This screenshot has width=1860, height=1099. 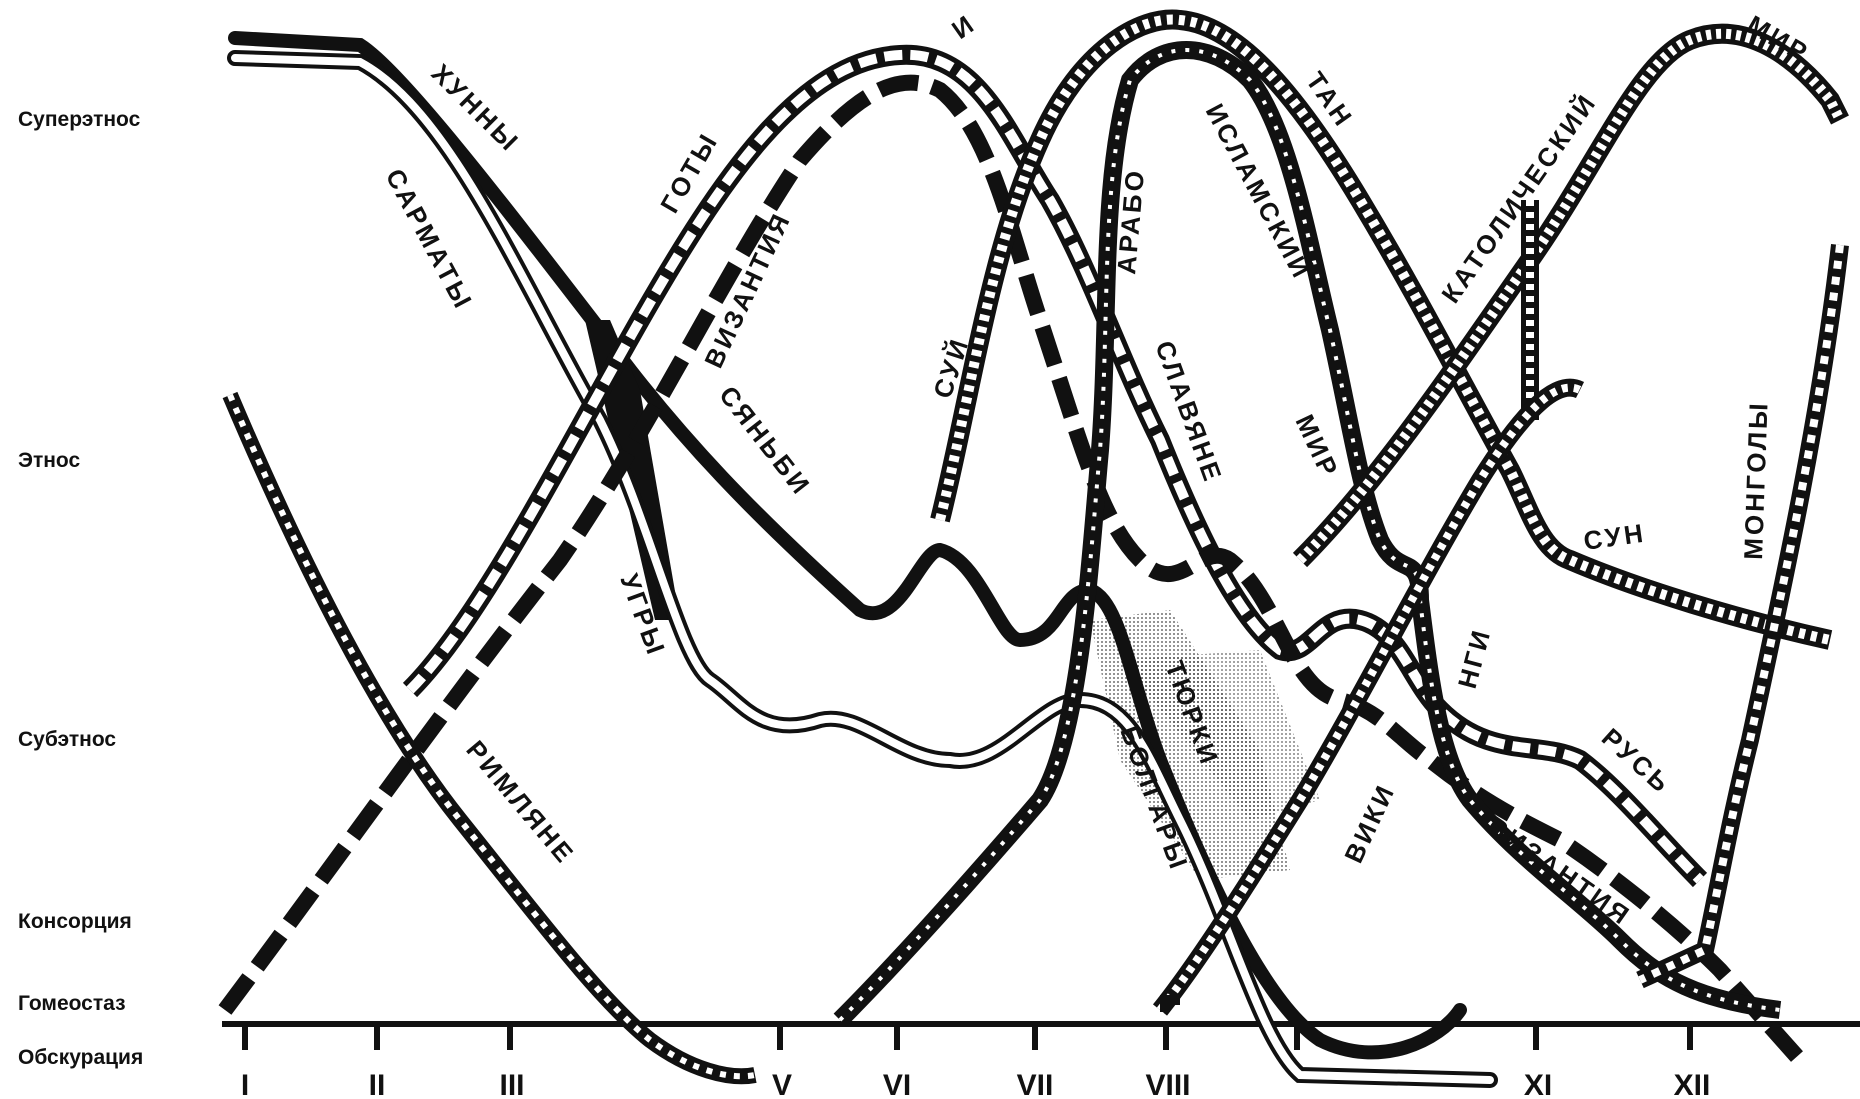 What do you see at coordinates (1369, 823) in the screenshot?
I see `label-viki: ВИКИ` at bounding box center [1369, 823].